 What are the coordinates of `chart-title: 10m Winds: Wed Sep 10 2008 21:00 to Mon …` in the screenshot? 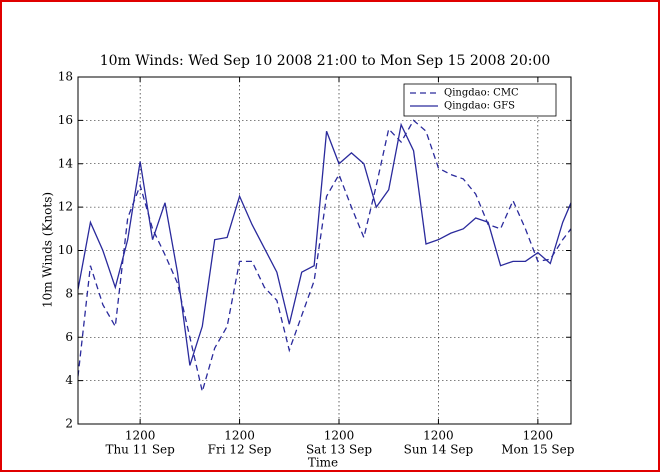 It's located at (325, 61).